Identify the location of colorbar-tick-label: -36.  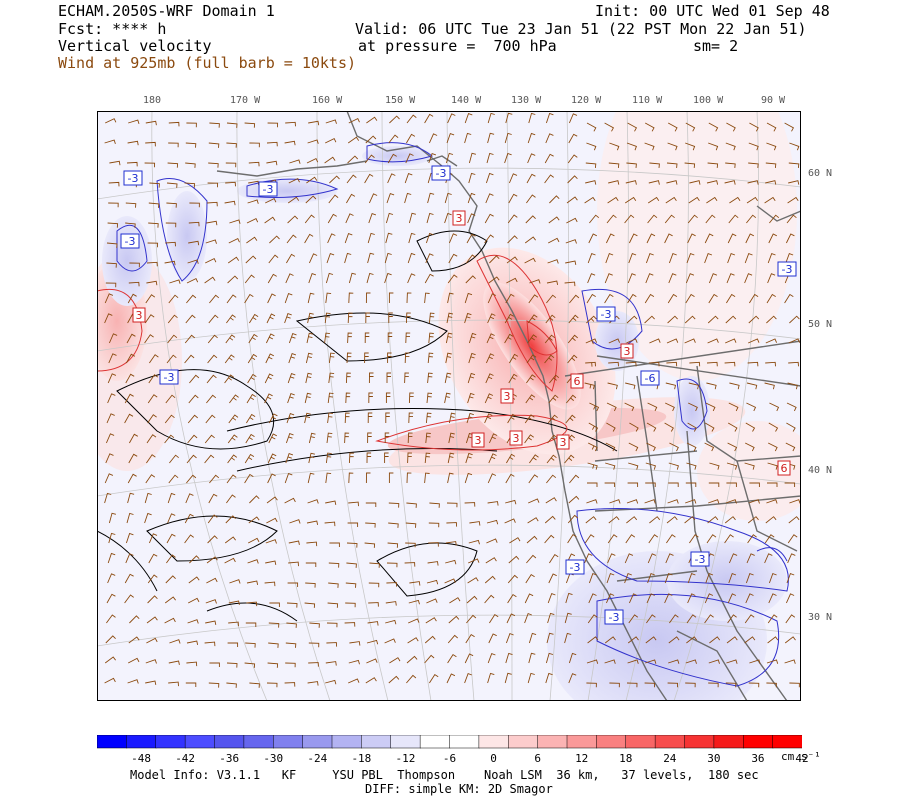
(229, 758).